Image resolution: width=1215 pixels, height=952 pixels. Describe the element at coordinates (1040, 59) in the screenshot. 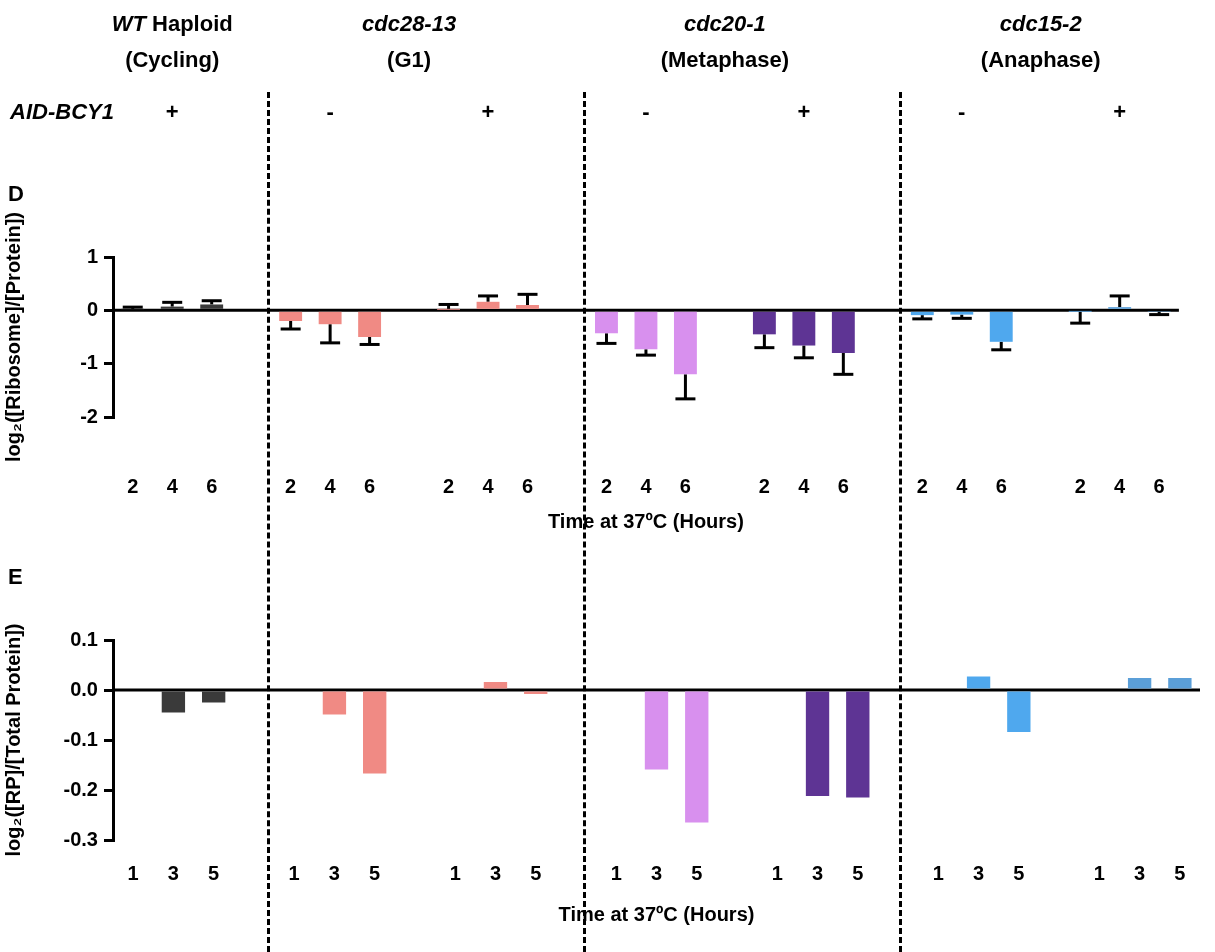

I see `text: (Anaphase)` at that location.